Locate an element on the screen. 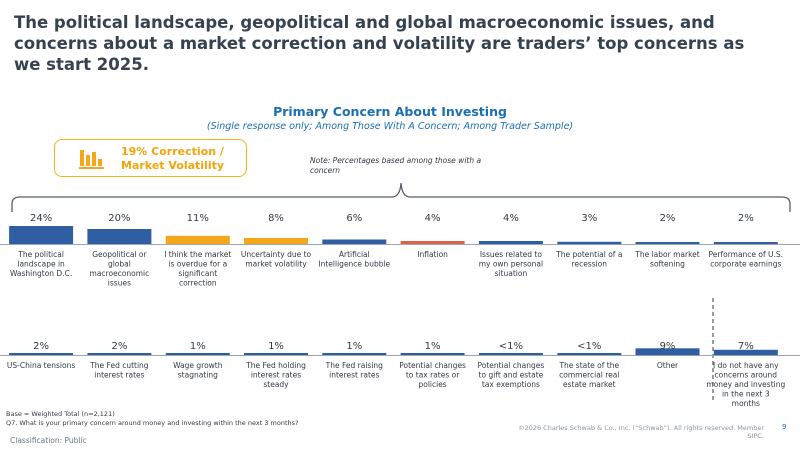 The image size is (800, 450). value-label-row2-6: 1% is located at coordinates (433, 346).